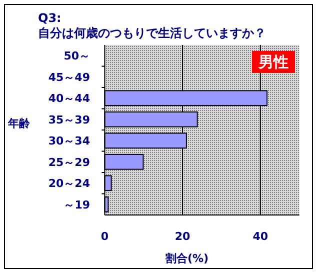  What do you see at coordinates (69, 119) in the screenshot?
I see `y-tick-label: 35～39` at bounding box center [69, 119].